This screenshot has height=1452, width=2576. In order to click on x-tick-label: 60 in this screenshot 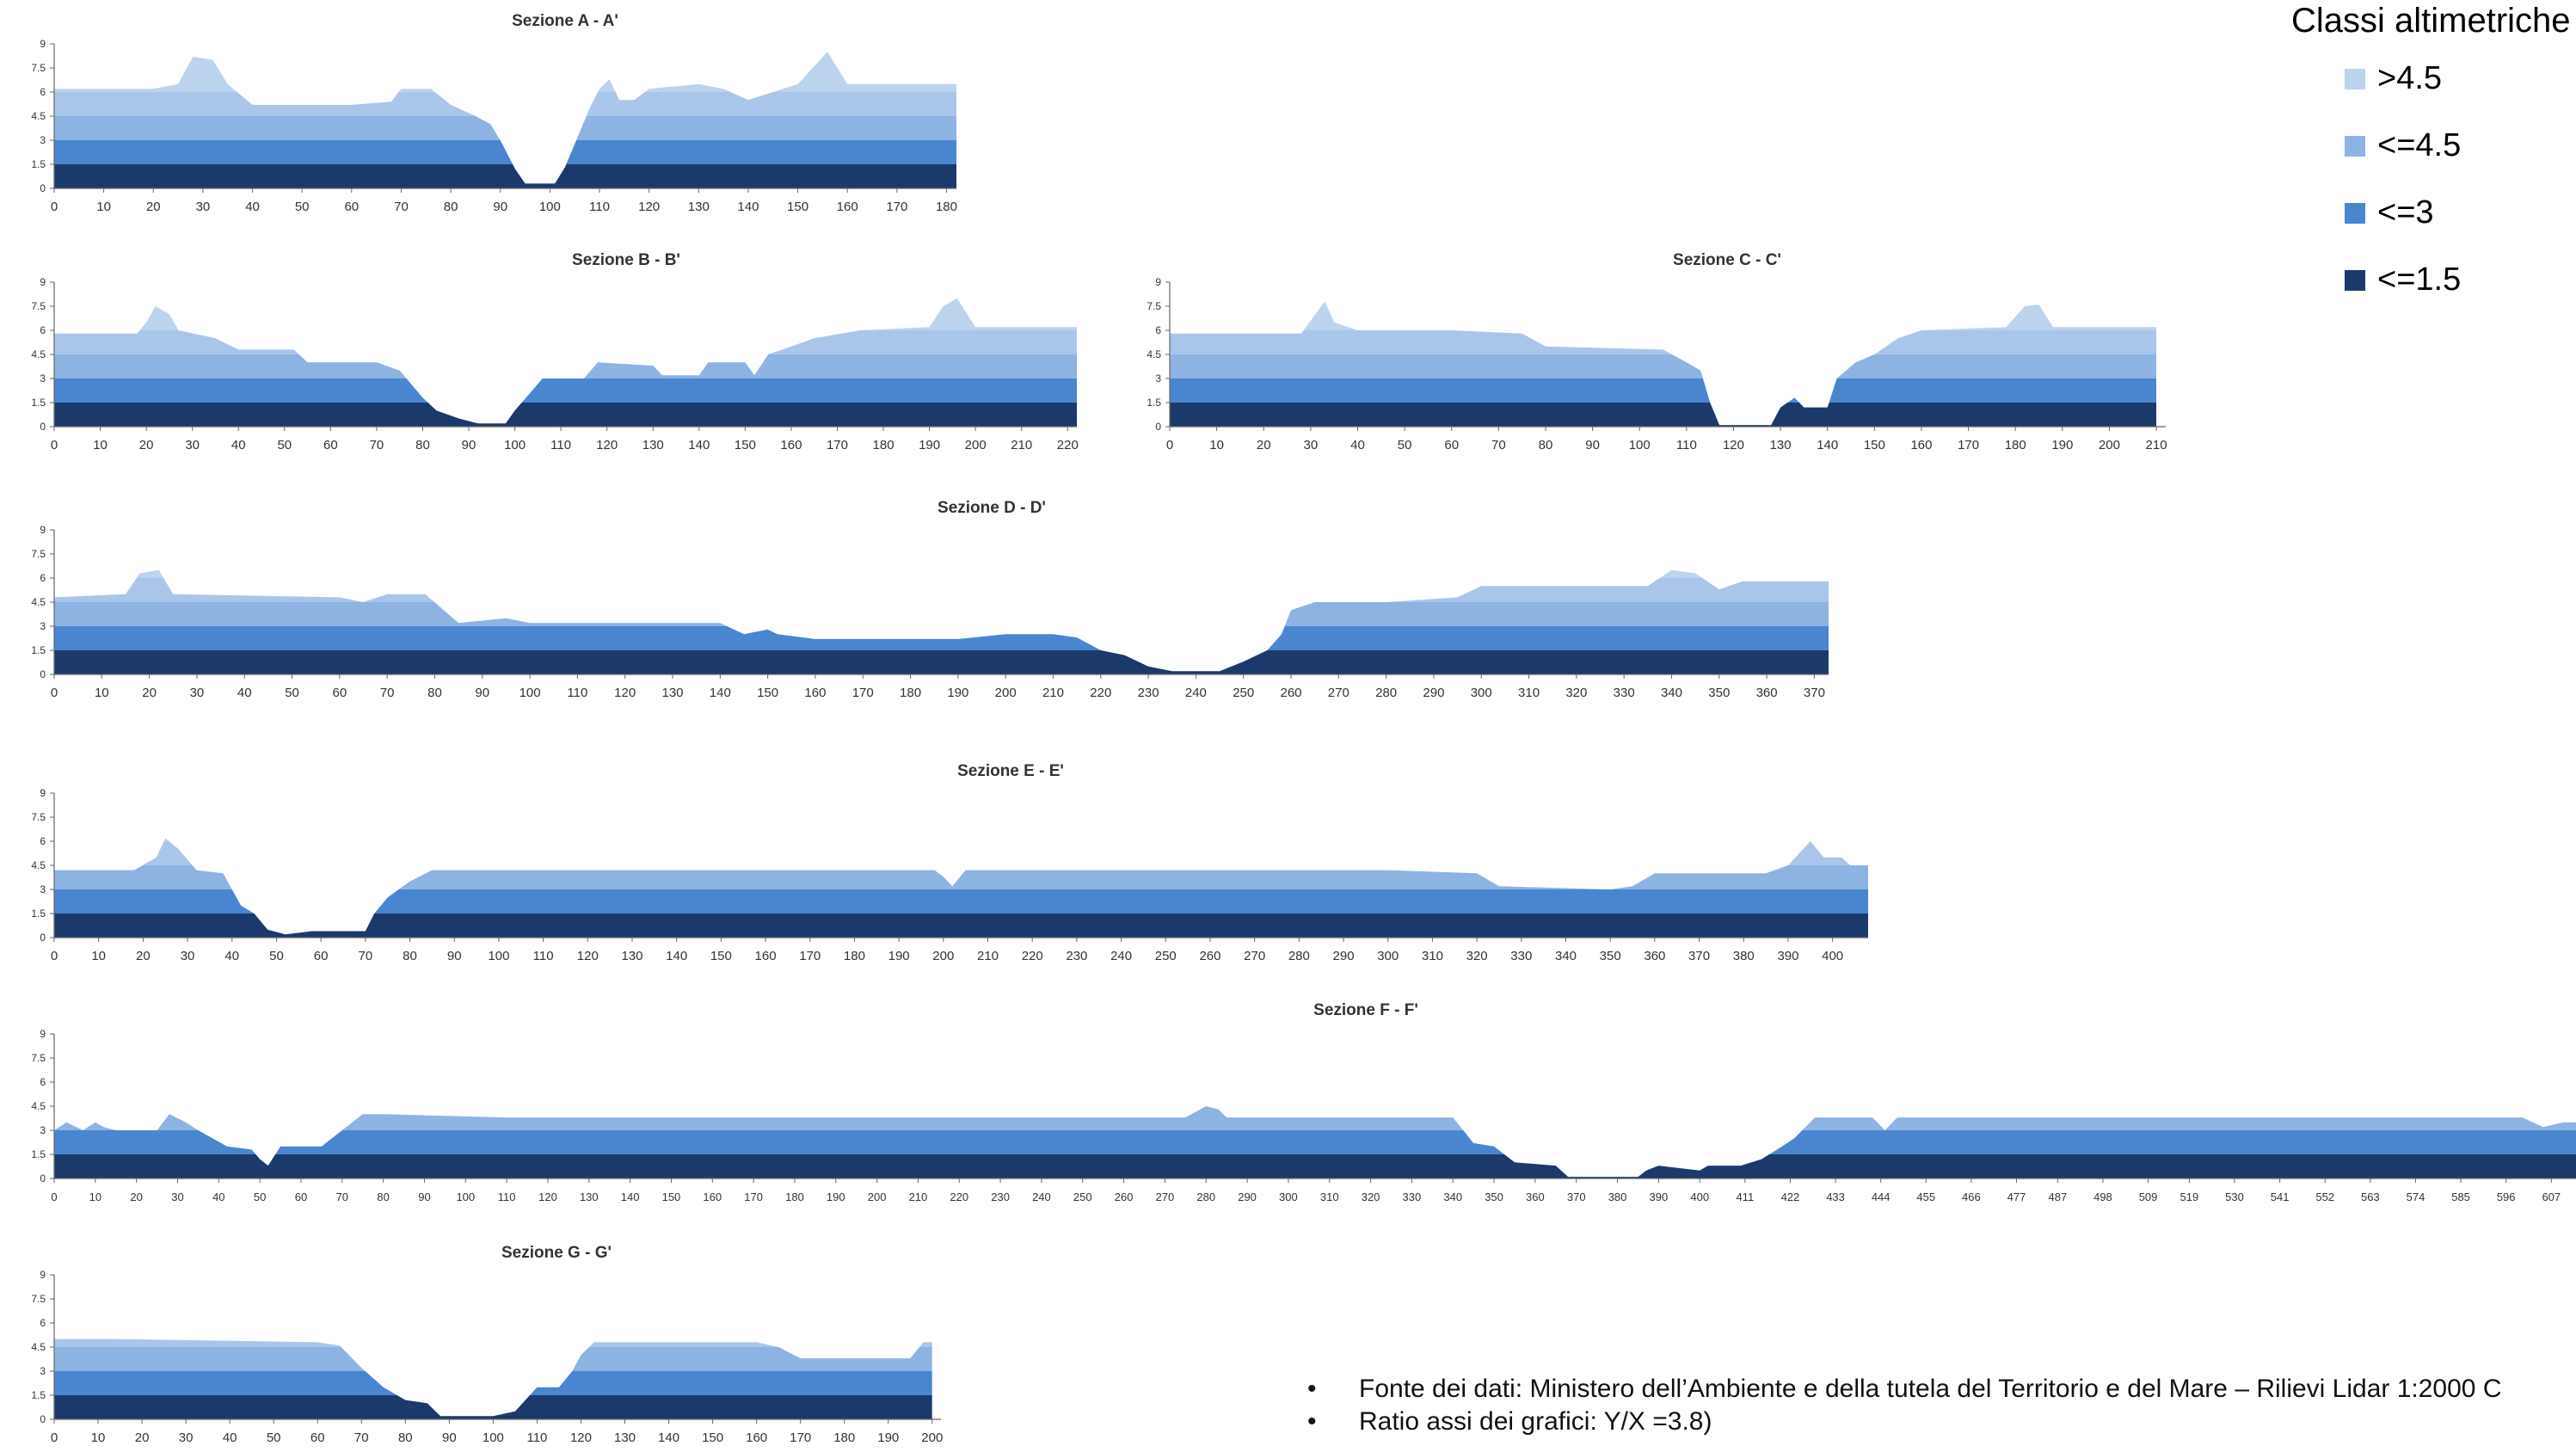, I will do `click(301, 1197)`.